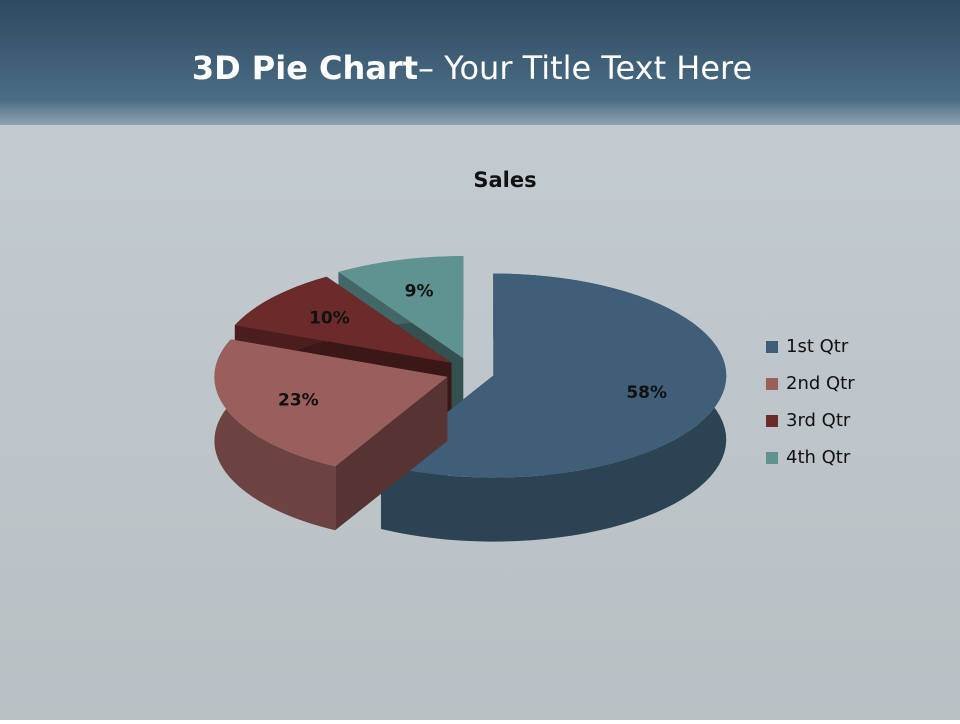 This screenshot has width=960, height=724. I want to click on legend-label: 1st Qtr, so click(817, 346).